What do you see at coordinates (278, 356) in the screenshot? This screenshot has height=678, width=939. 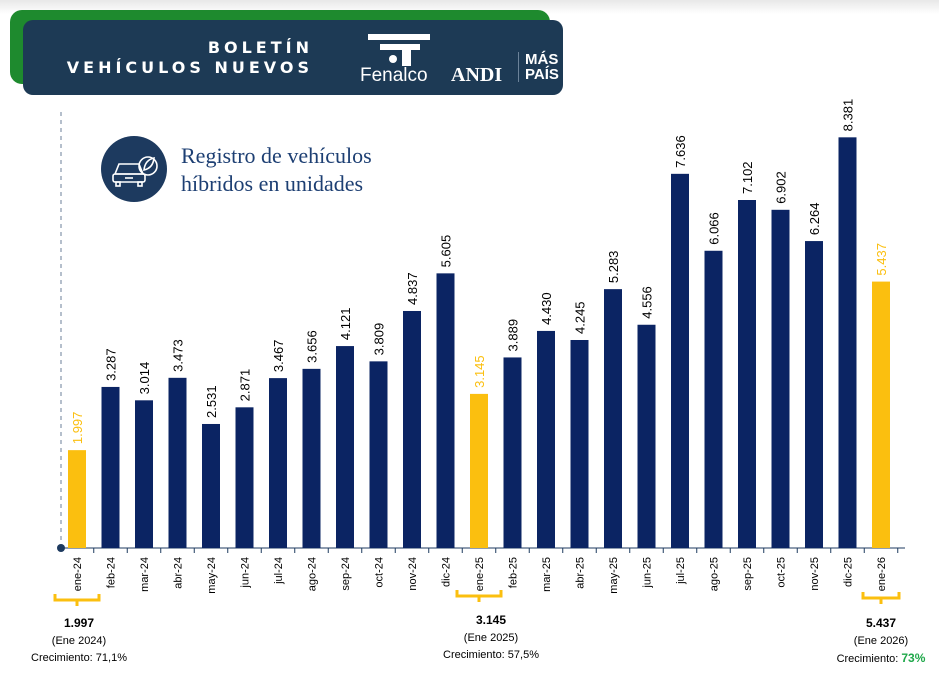 I see `data-label-jul-24: 3.467` at bounding box center [278, 356].